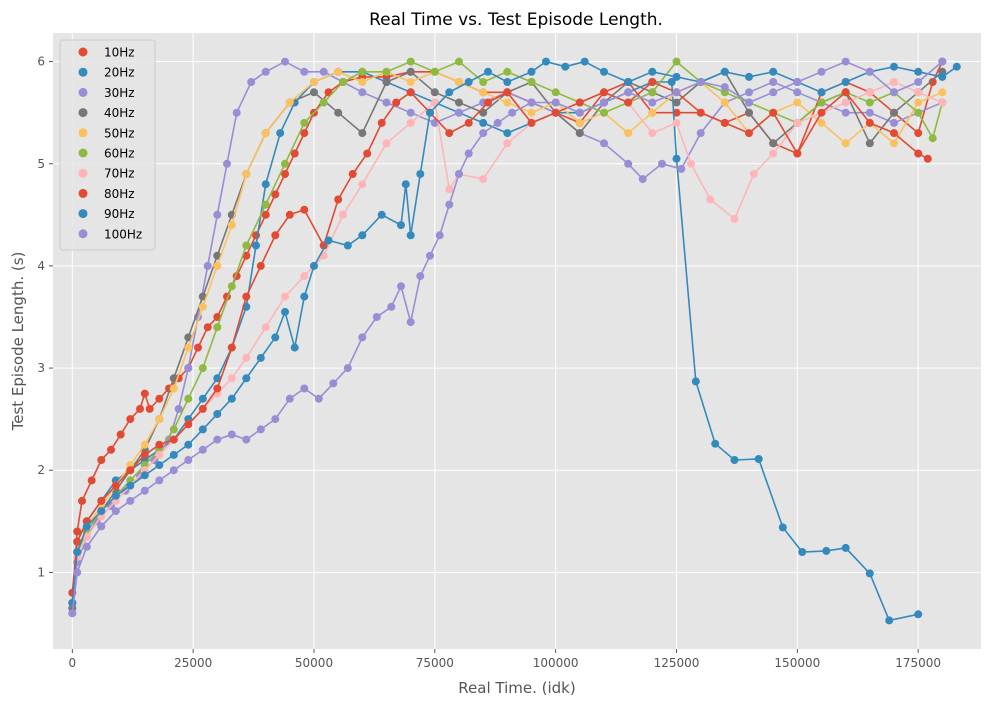  What do you see at coordinates (119, 154) in the screenshot?
I see `legend-entry: 60Hz` at bounding box center [119, 154].